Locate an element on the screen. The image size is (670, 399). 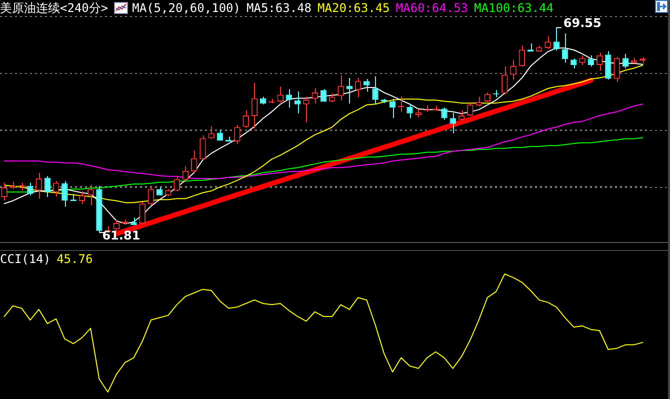
text: MA20:63.45 is located at coordinates (354, 8).